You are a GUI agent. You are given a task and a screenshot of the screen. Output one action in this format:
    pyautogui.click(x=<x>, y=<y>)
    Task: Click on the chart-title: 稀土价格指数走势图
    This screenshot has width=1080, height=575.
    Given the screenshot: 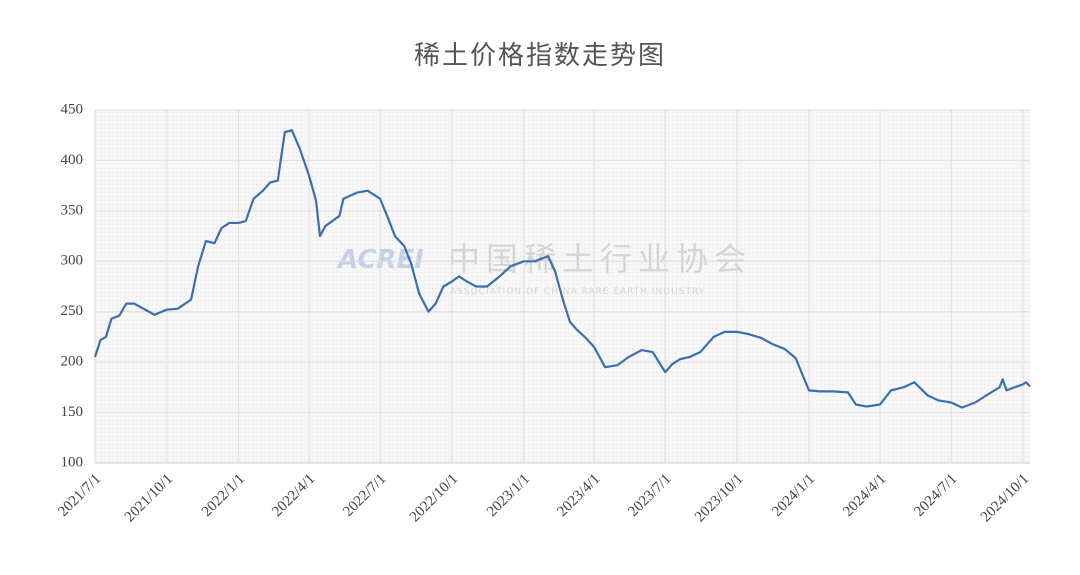 What is the action you would take?
    pyautogui.click(x=540, y=55)
    